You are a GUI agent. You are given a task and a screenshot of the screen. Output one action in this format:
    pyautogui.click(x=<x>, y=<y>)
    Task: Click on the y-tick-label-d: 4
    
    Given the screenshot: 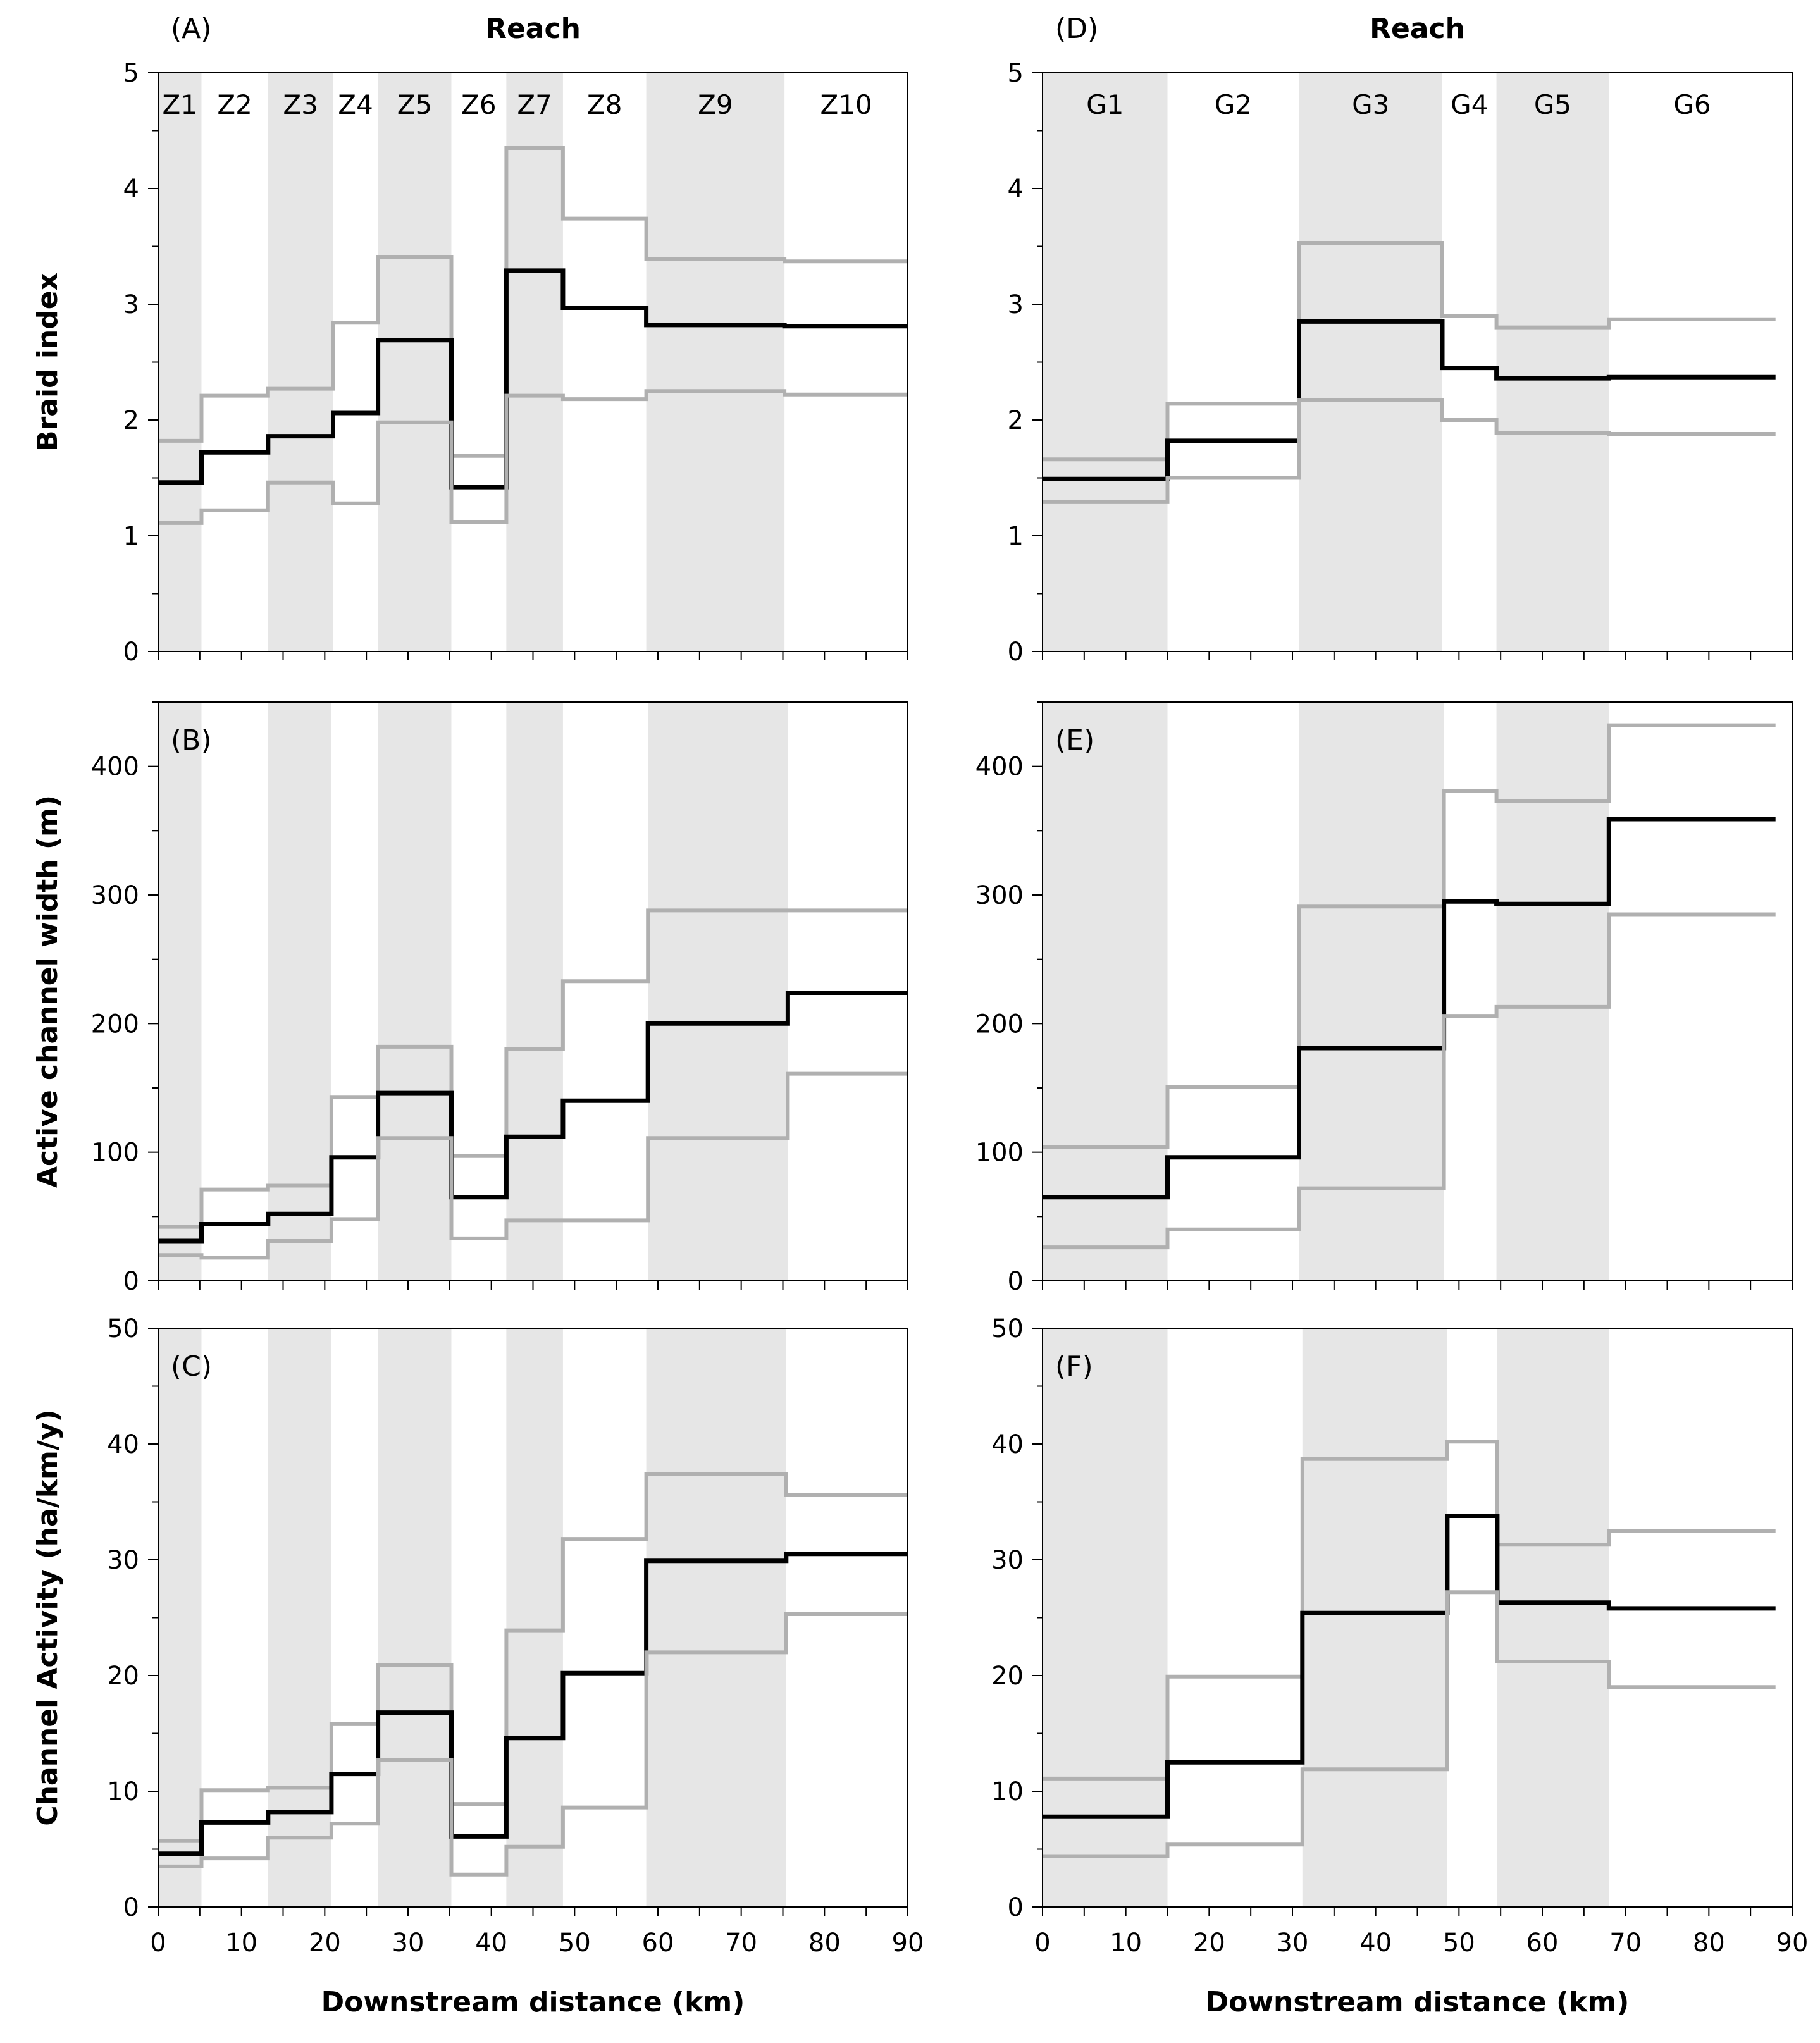 What is the action you would take?
    pyautogui.click(x=1016, y=189)
    